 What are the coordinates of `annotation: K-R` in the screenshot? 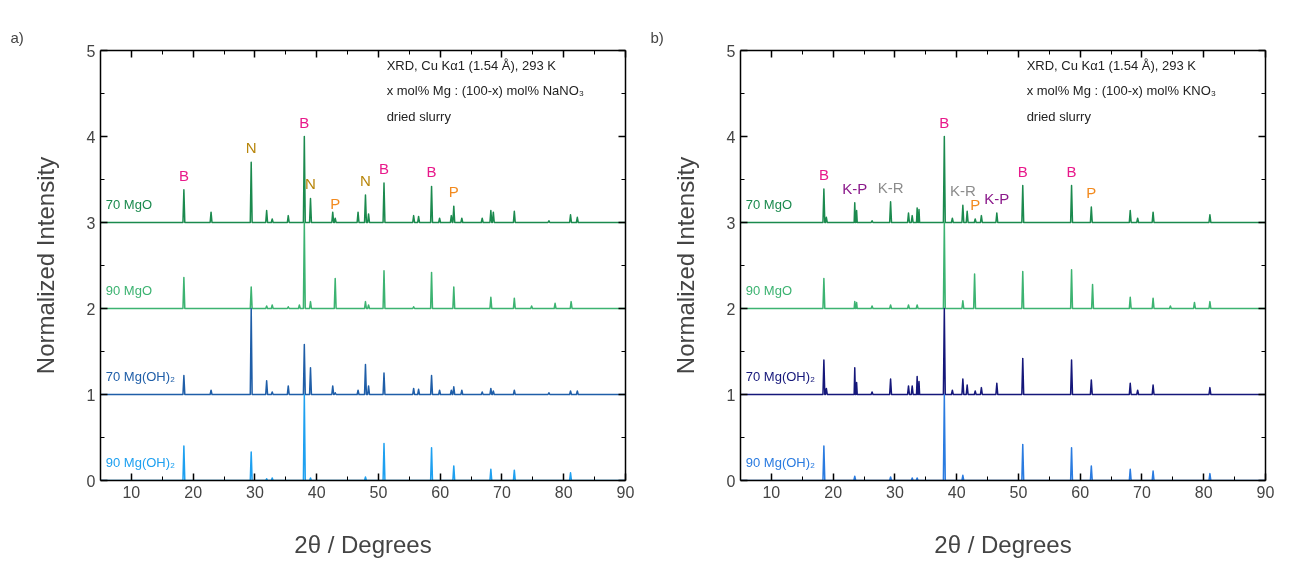 It's located at (890, 187).